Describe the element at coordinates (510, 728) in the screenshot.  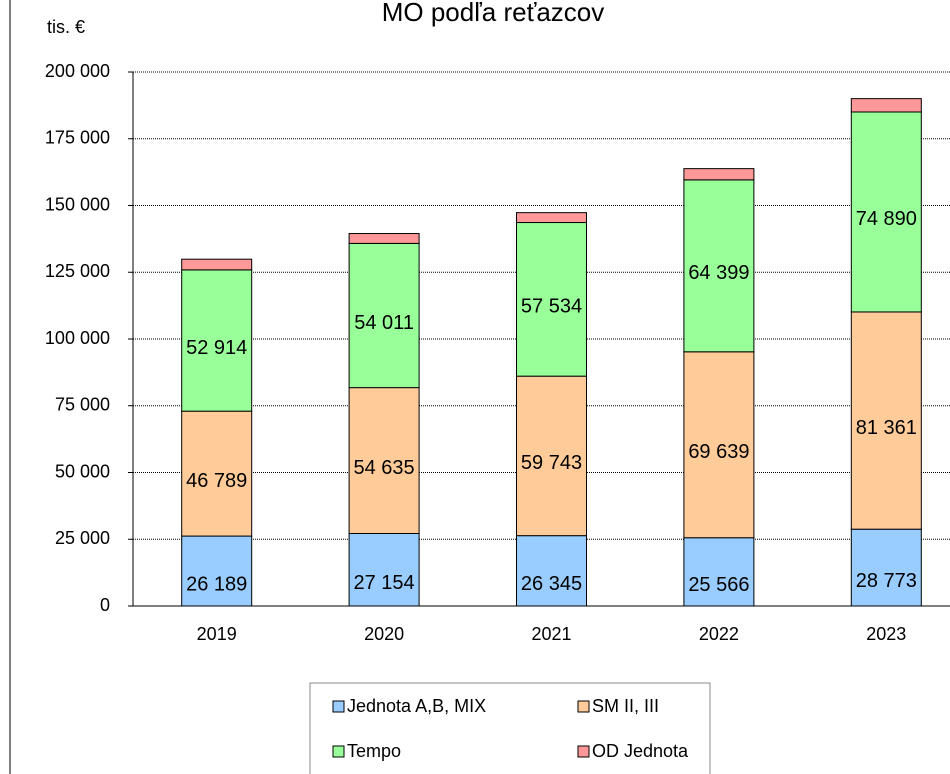
I see `legend-box` at that location.